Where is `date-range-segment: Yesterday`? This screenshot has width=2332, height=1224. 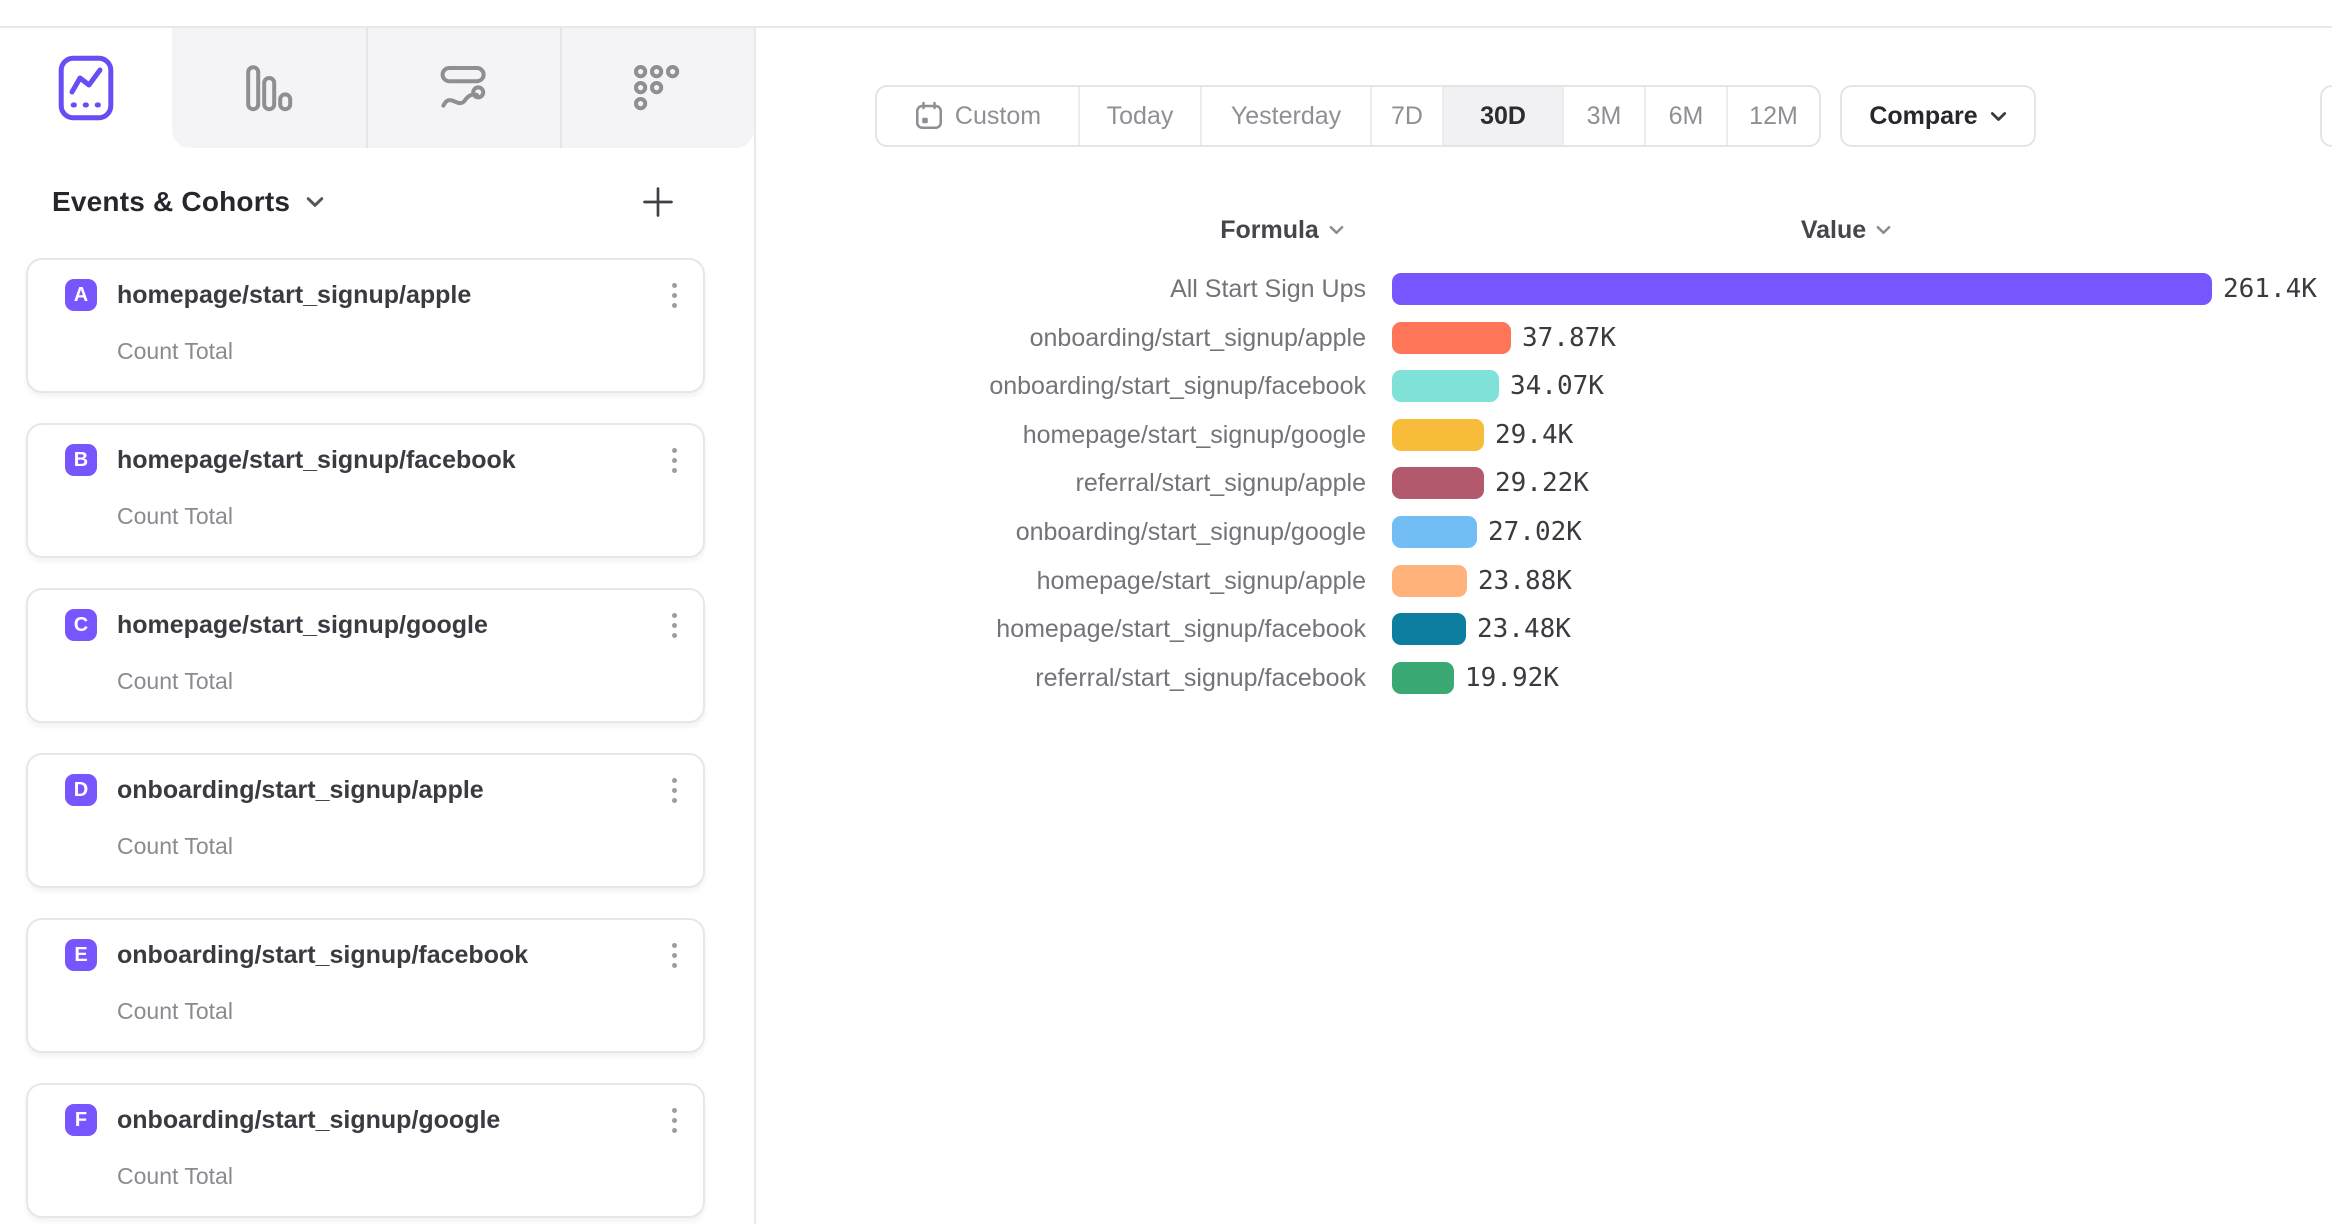 date-range-segment: Yesterday is located at coordinates (1287, 116).